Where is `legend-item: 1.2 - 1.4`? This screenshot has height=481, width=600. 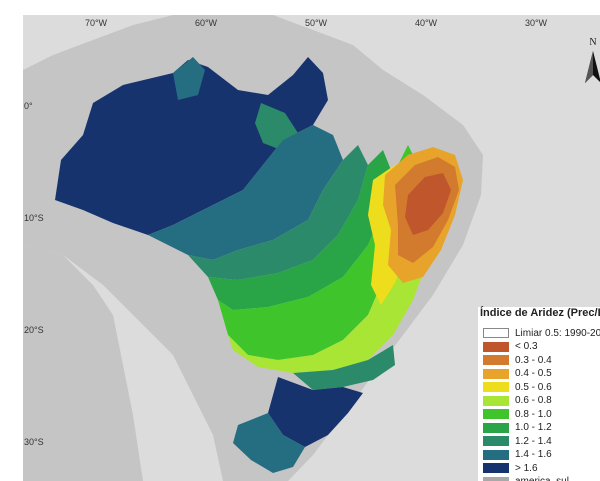 legend-item: 1.2 - 1.4 is located at coordinates (517, 441).